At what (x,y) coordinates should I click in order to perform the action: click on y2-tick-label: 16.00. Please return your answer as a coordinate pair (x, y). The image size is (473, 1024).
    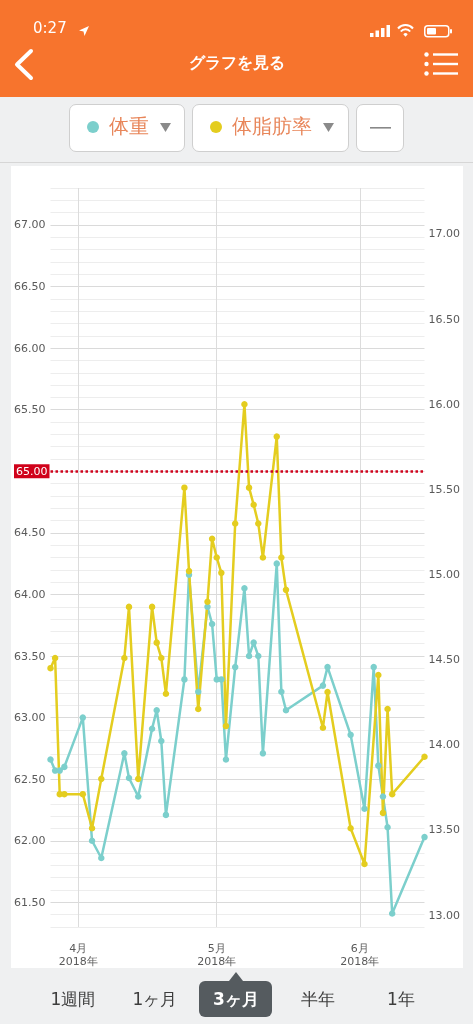
    Looking at the image, I should click on (444, 404).